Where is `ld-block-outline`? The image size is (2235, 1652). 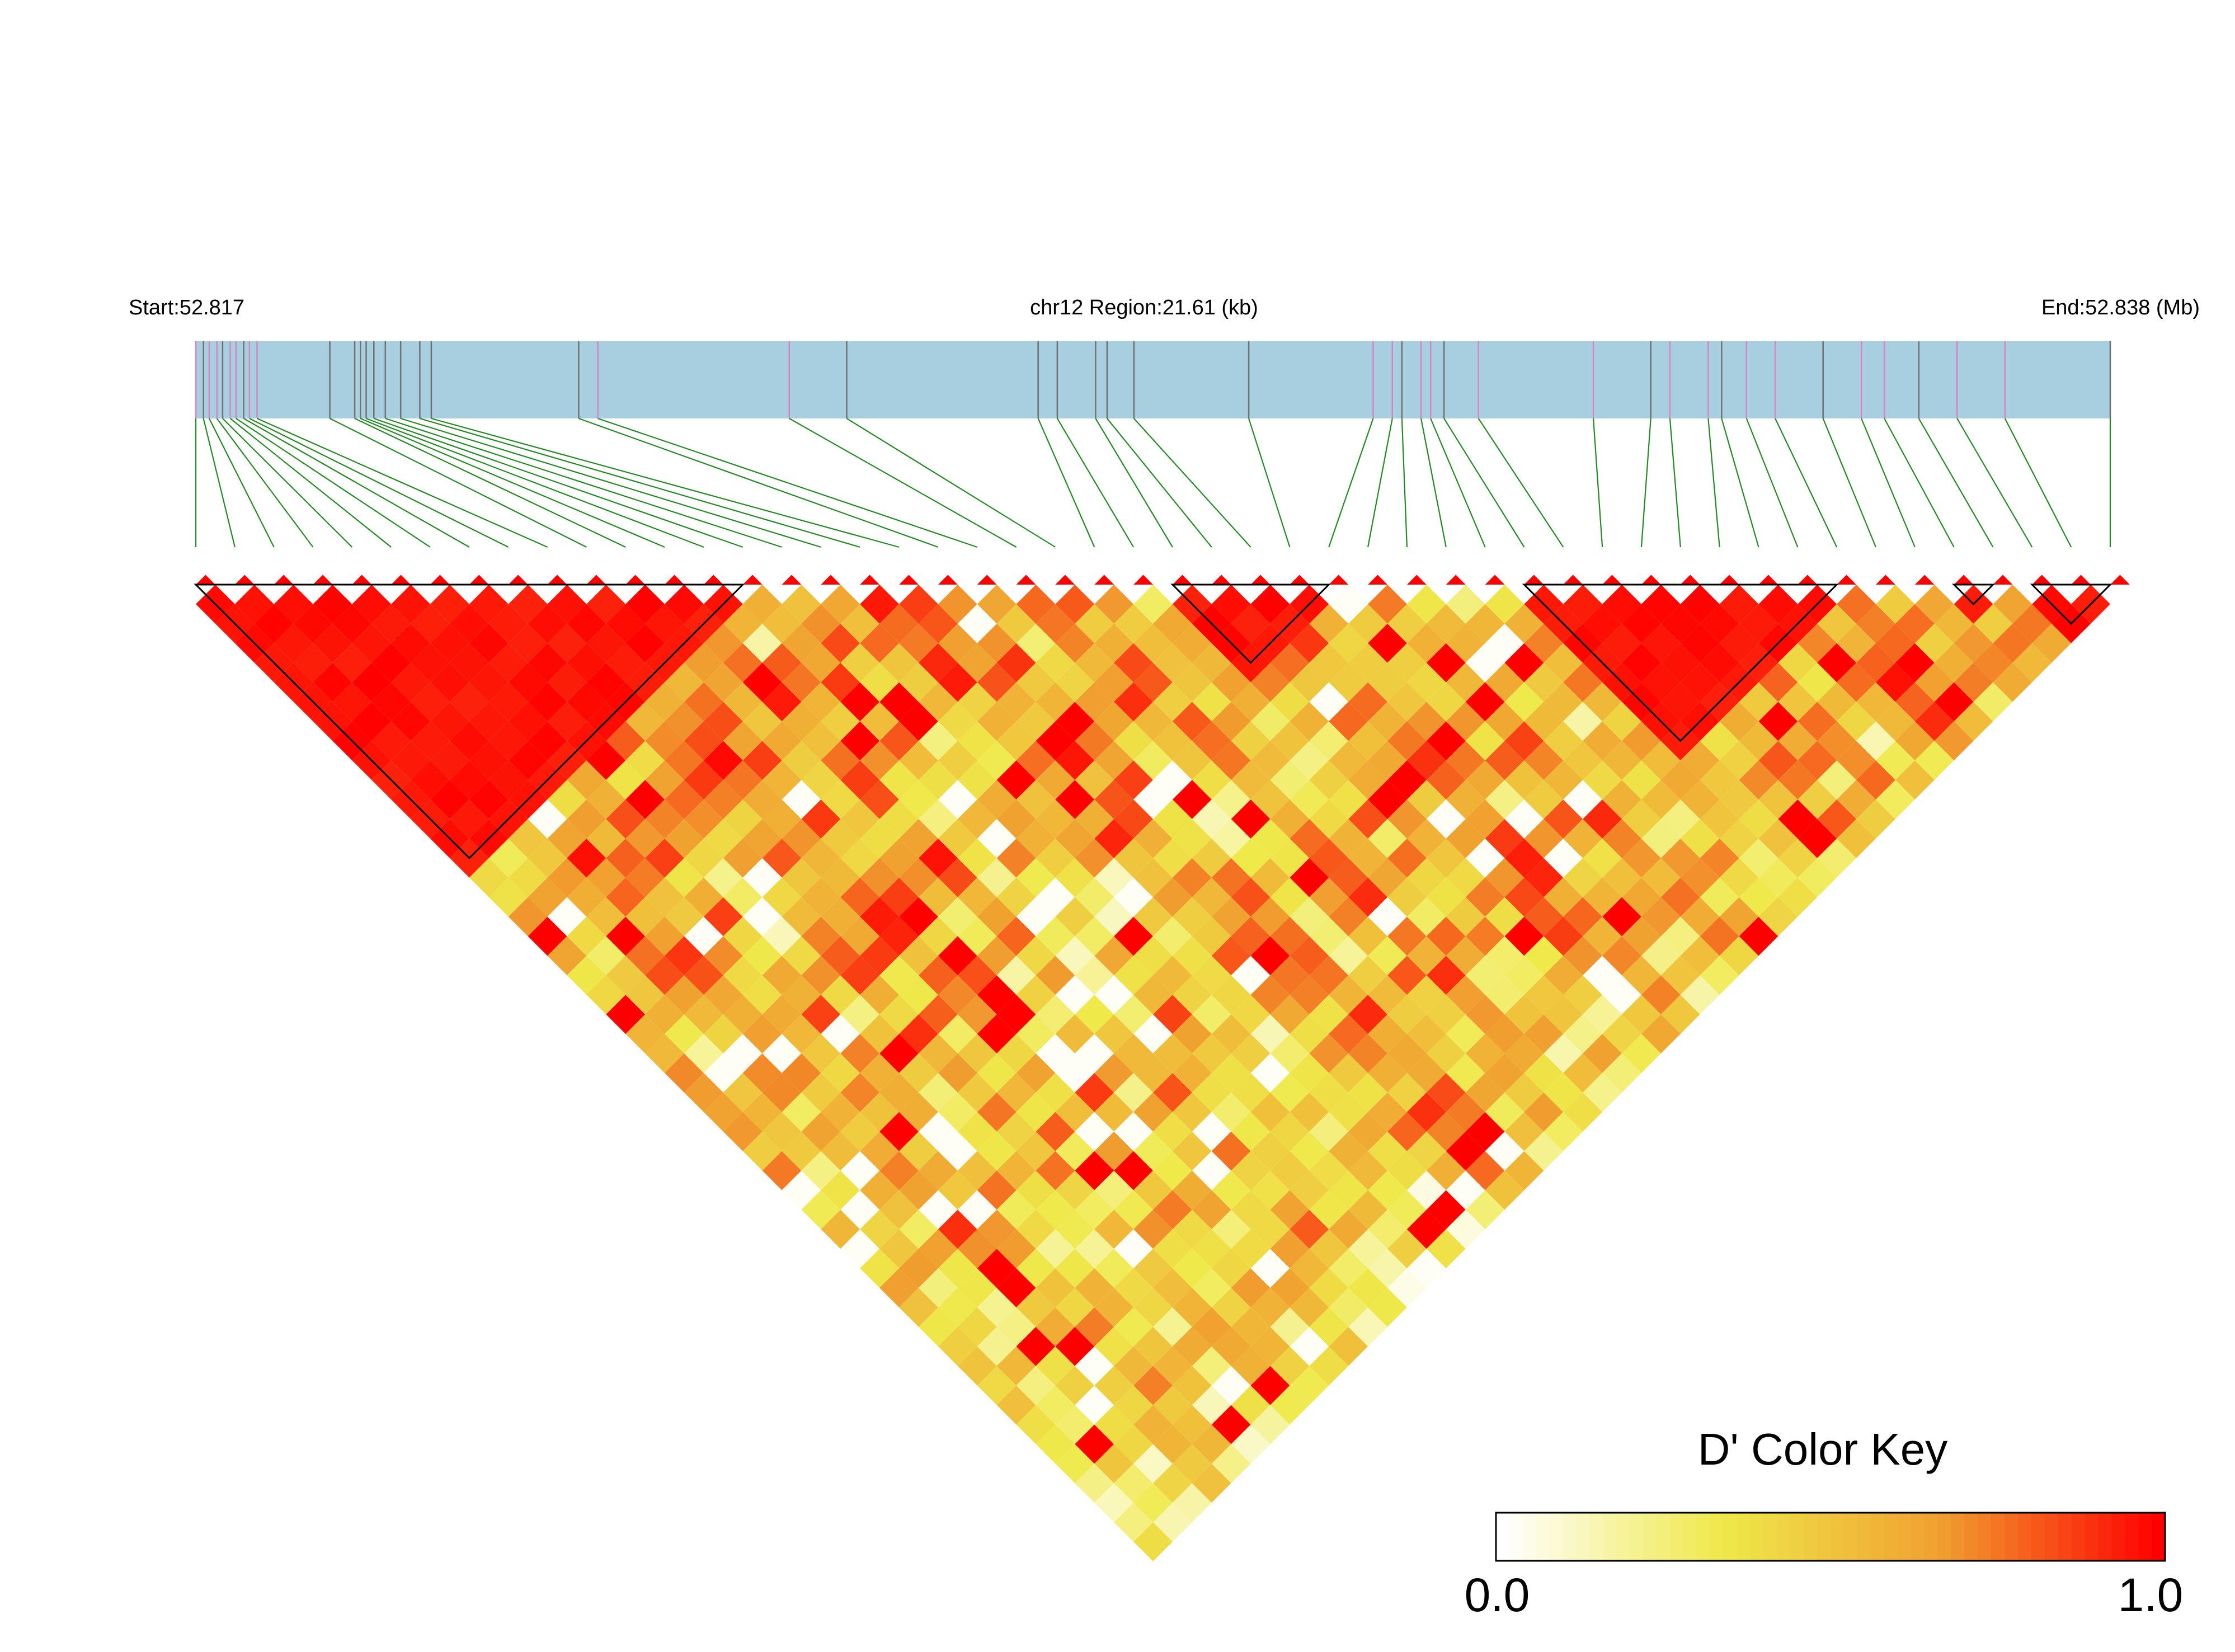
ld-block-outline is located at coordinates (1974, 594).